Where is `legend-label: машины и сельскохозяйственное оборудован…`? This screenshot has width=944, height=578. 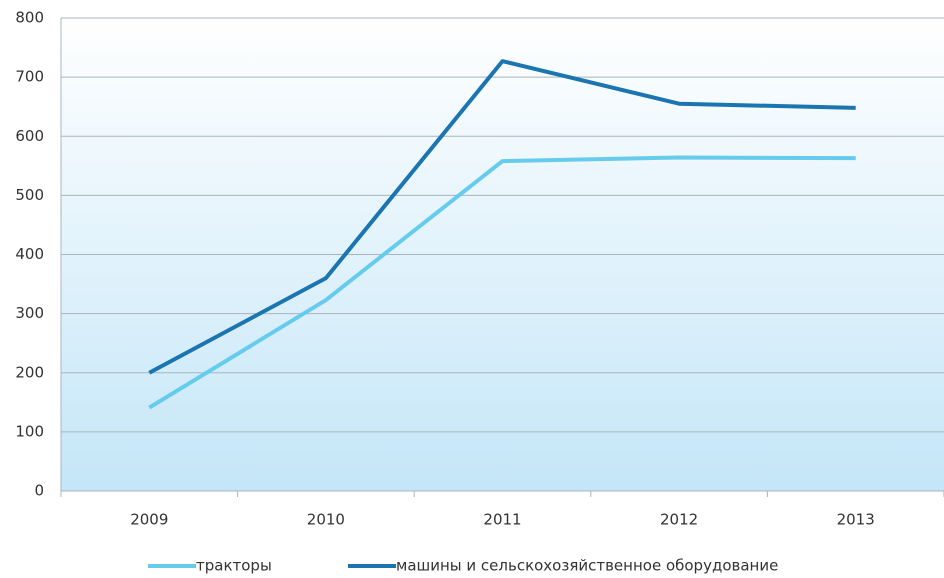
legend-label: машины и сельскохозяйственное оборудован… is located at coordinates (587, 566).